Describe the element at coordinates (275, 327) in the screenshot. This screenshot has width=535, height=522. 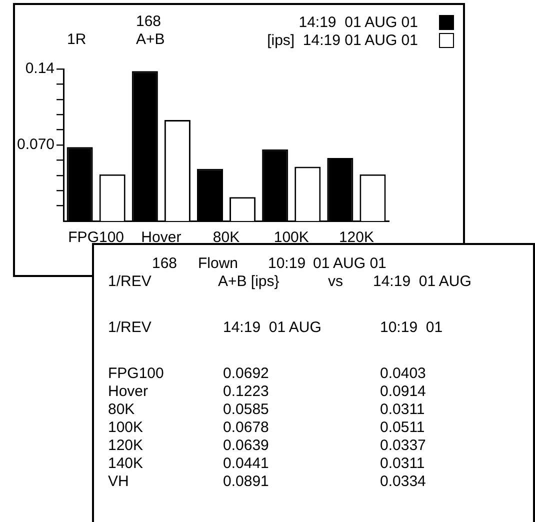
I see `text: 1/REV 14:19 01 AUG 10:19 01` at that location.